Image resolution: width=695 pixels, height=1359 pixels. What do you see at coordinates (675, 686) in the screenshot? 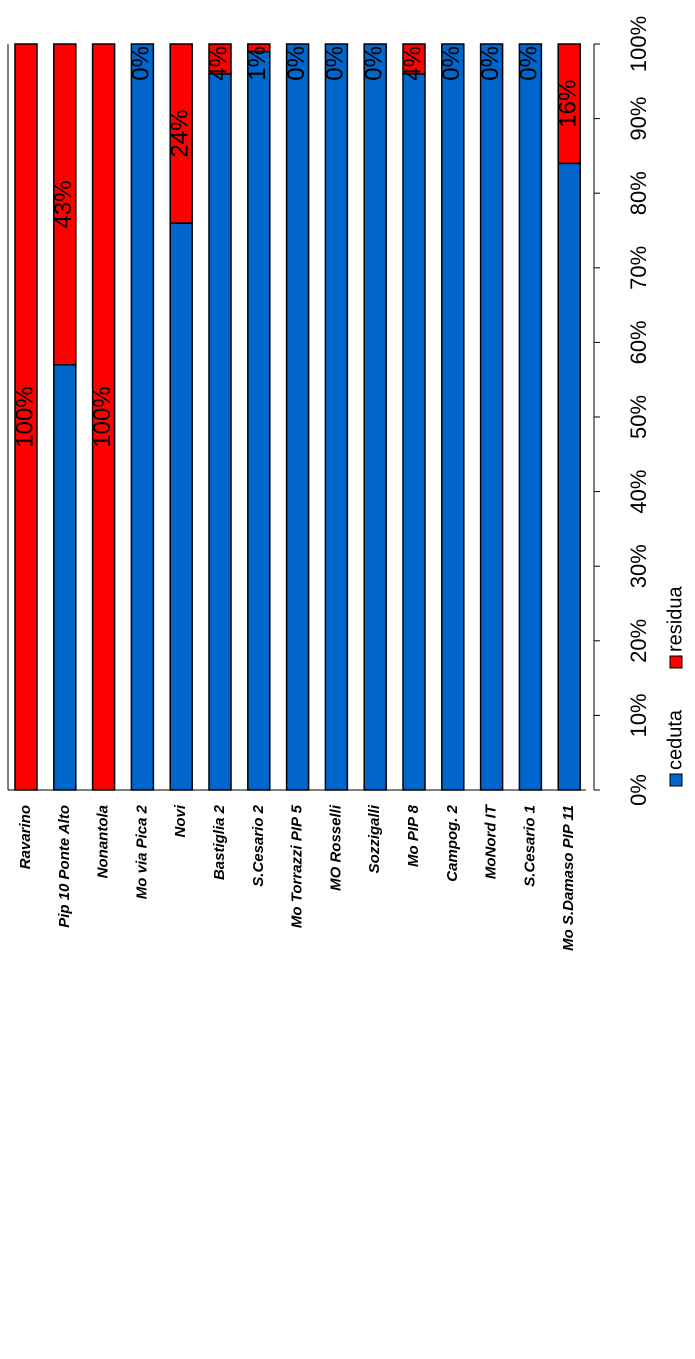
I see `legend: ceduta residua` at bounding box center [675, 686].